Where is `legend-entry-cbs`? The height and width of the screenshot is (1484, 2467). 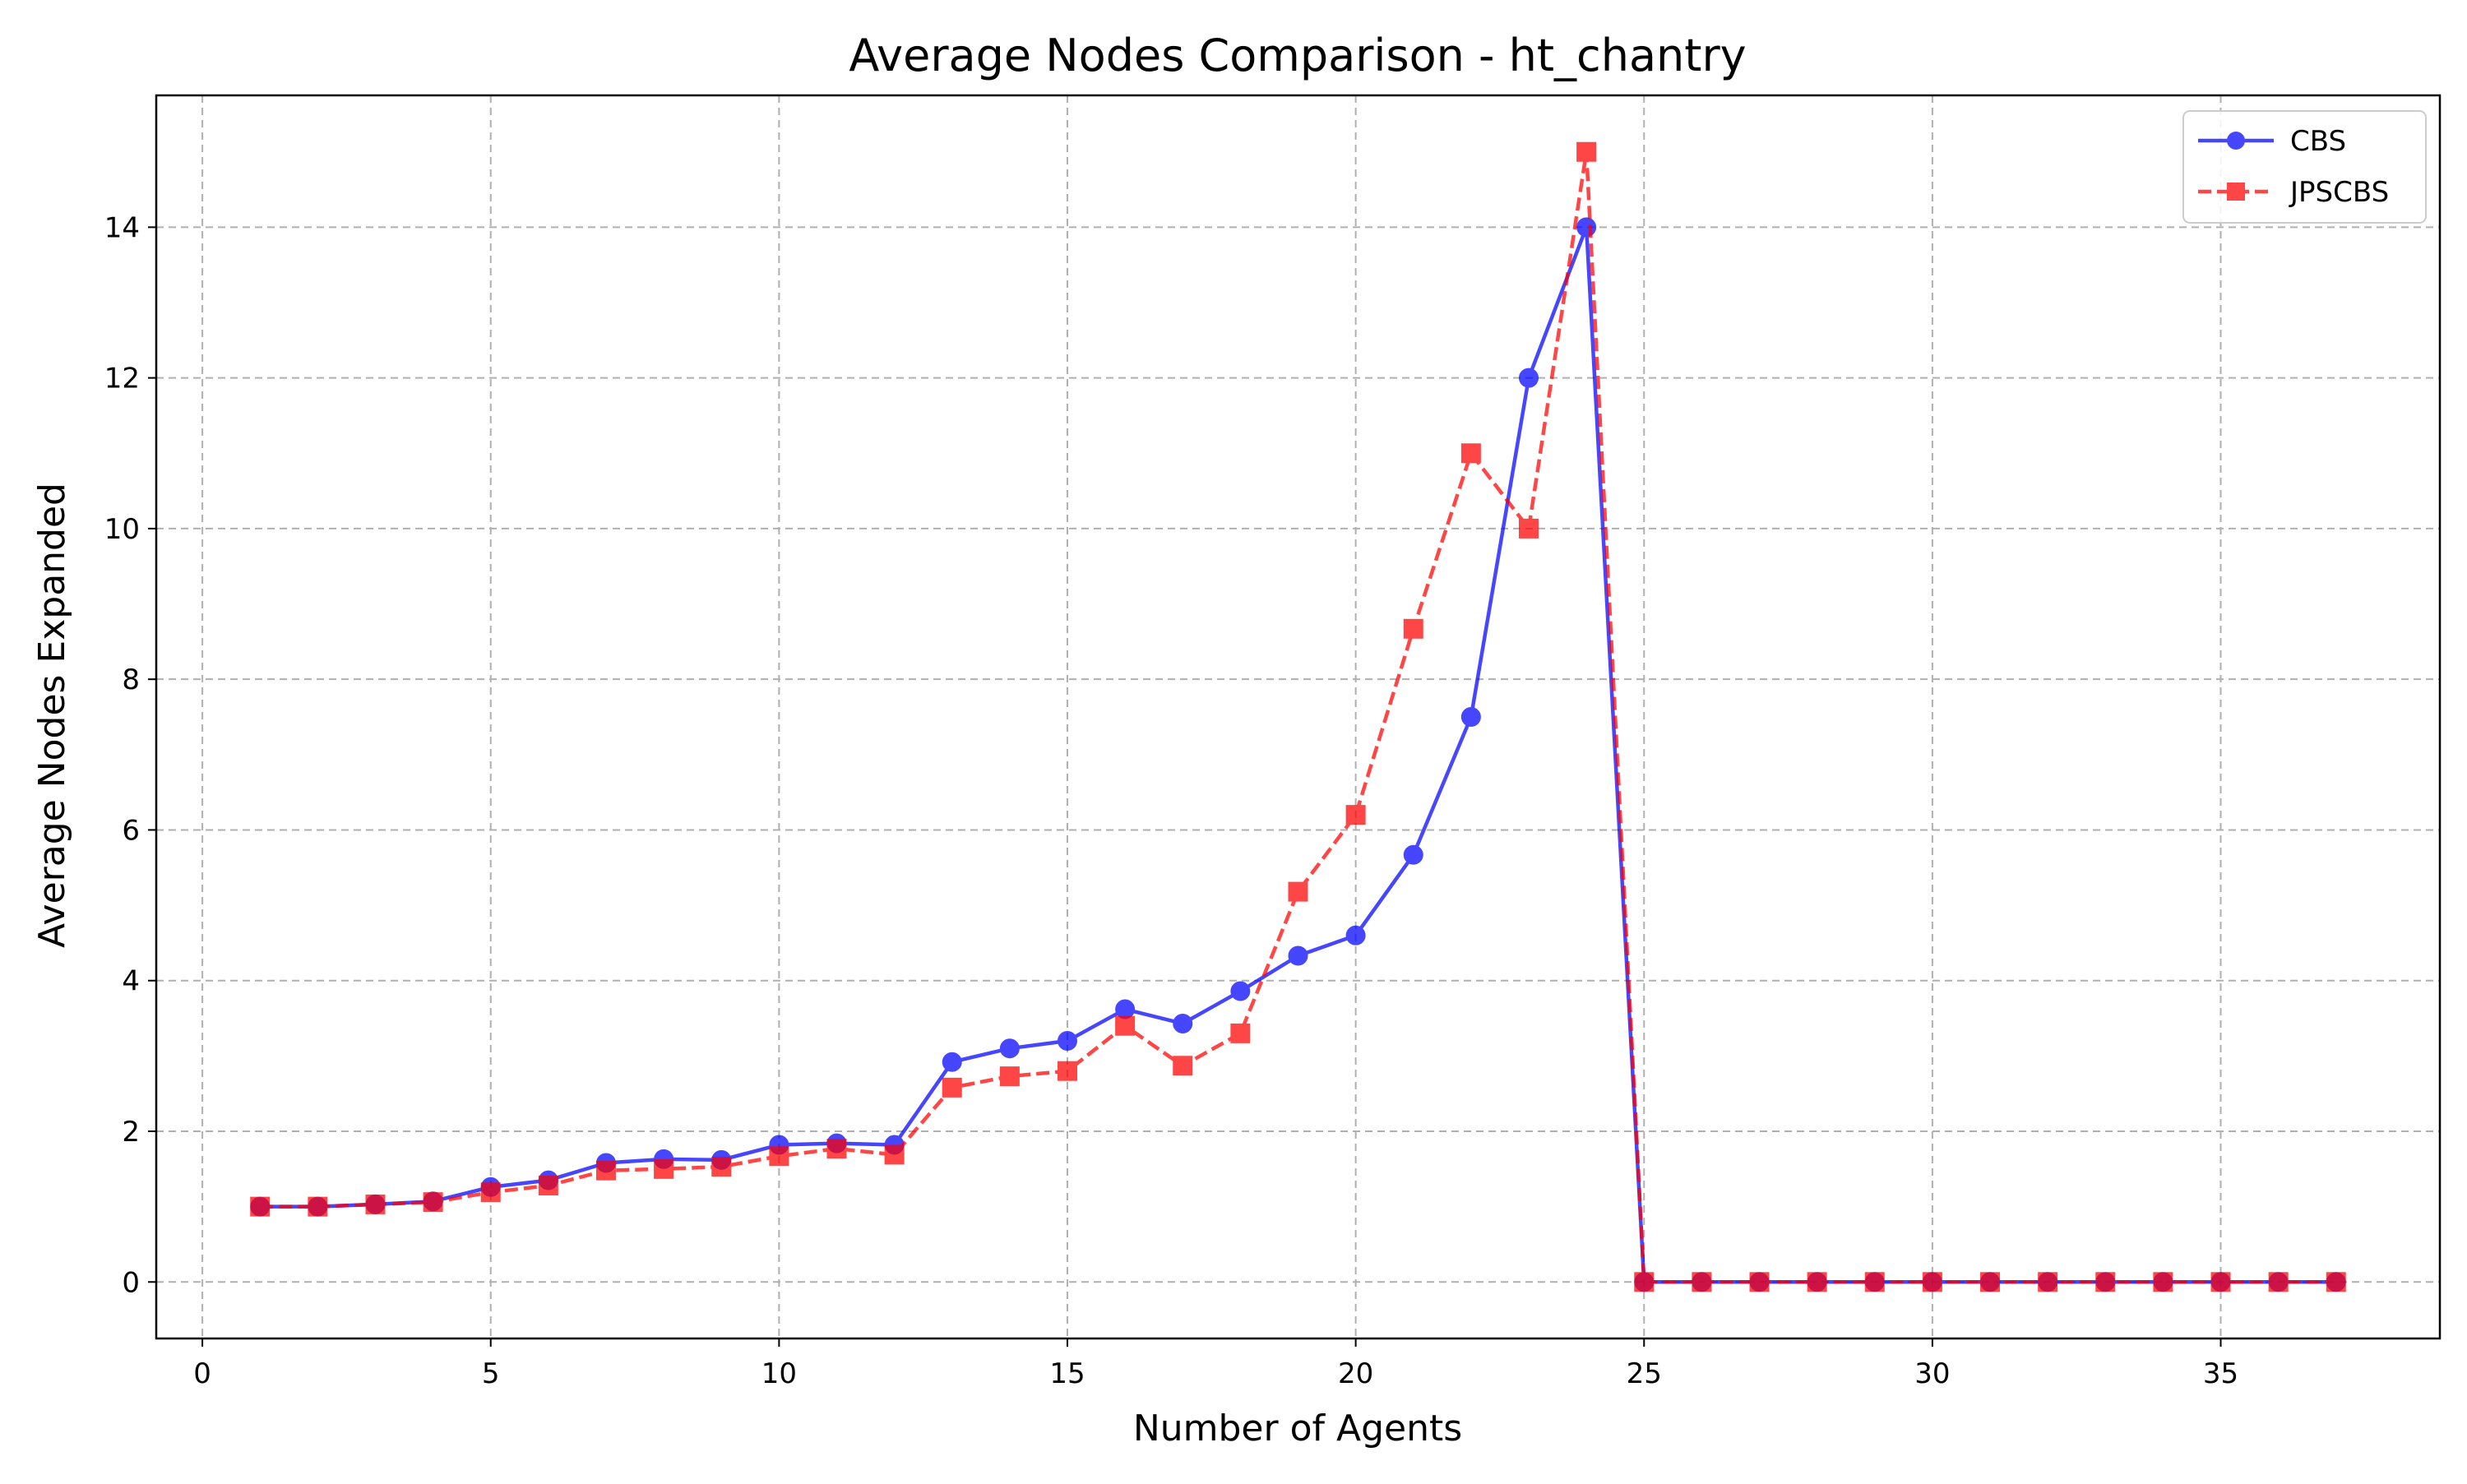 legend-entry-cbs is located at coordinates (2236, 141).